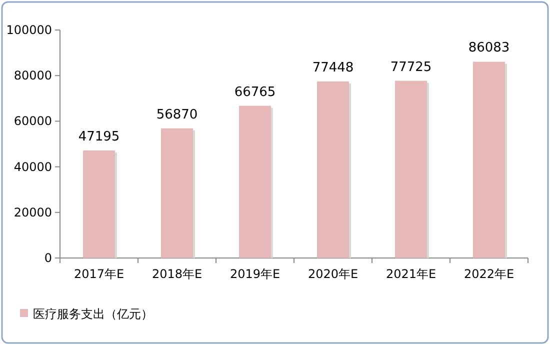 Image resolution: width=550 pixels, height=345 pixels. Describe the element at coordinates (177, 114) in the screenshot. I see `data-label: 56870` at that location.